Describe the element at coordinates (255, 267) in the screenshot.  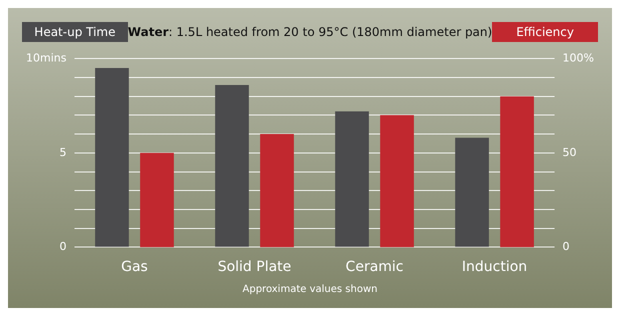
I see `x-tick-label: Solid Plate` at that location.